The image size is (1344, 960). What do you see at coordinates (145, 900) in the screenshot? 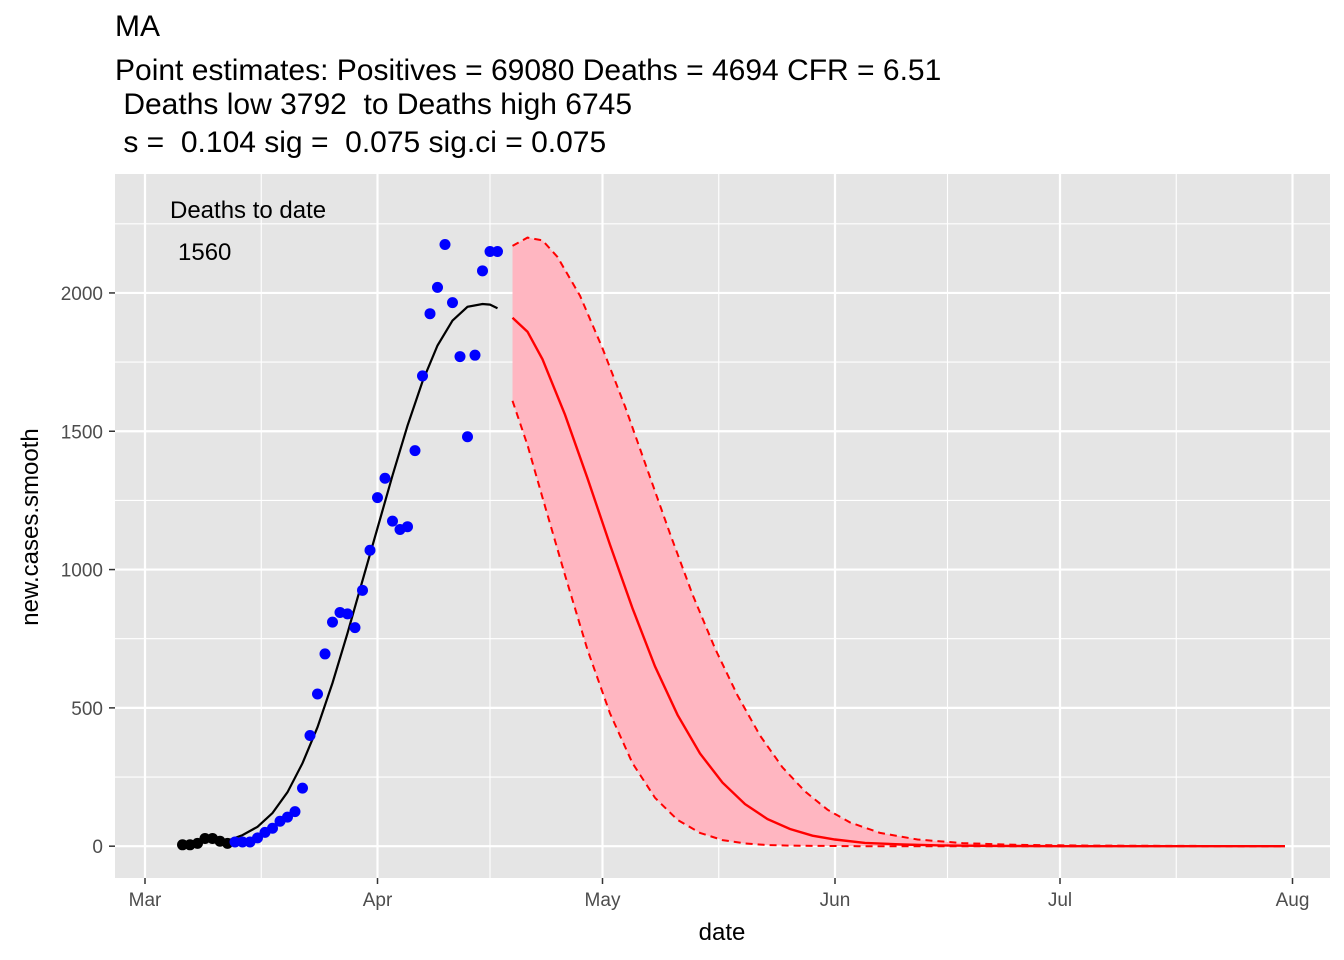
I see `x-tick-label: Mar` at bounding box center [145, 900].